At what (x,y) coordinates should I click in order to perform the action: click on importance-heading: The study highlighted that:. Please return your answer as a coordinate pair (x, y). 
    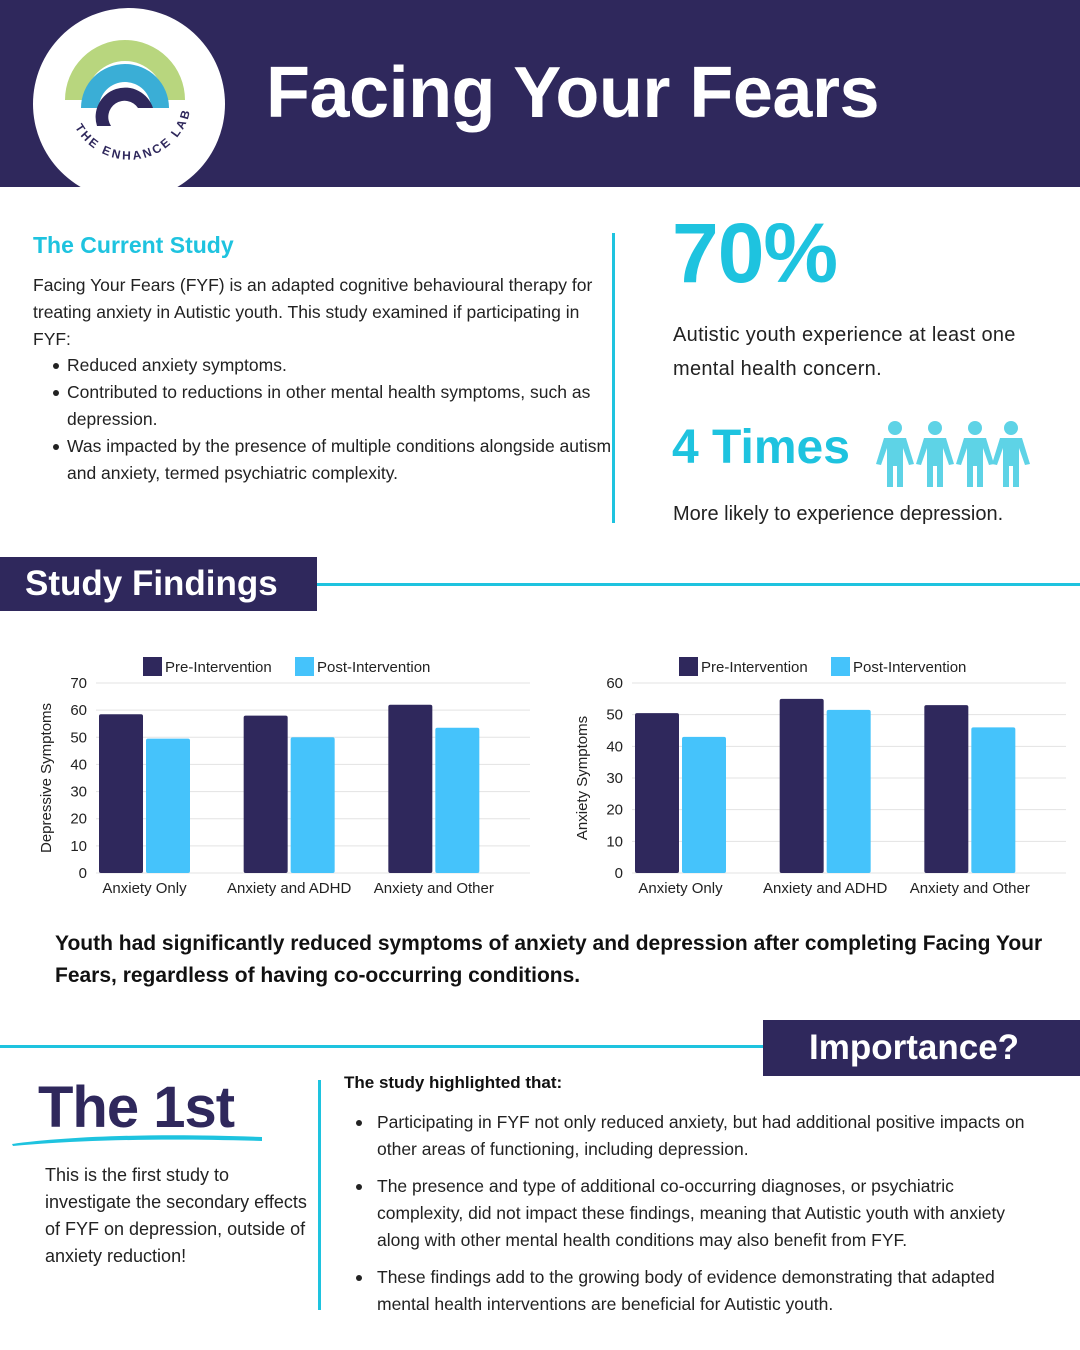
    Looking at the image, I should click on (453, 1082).